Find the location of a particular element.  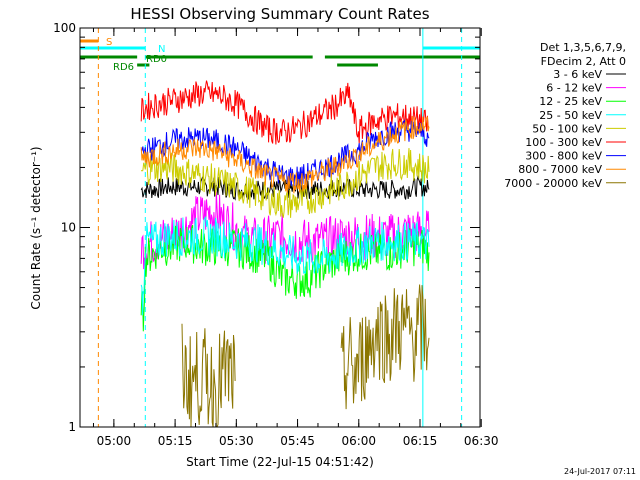

x-axis-label: Start Time (22-Jul-15 04:51:42) is located at coordinates (280, 462).